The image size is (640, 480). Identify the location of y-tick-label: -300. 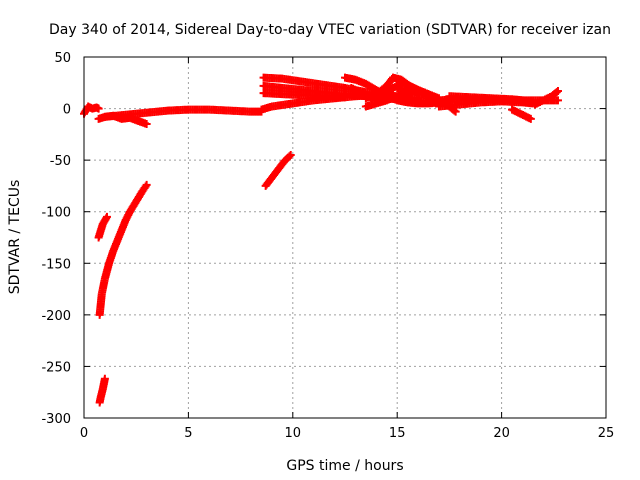
(56, 419).